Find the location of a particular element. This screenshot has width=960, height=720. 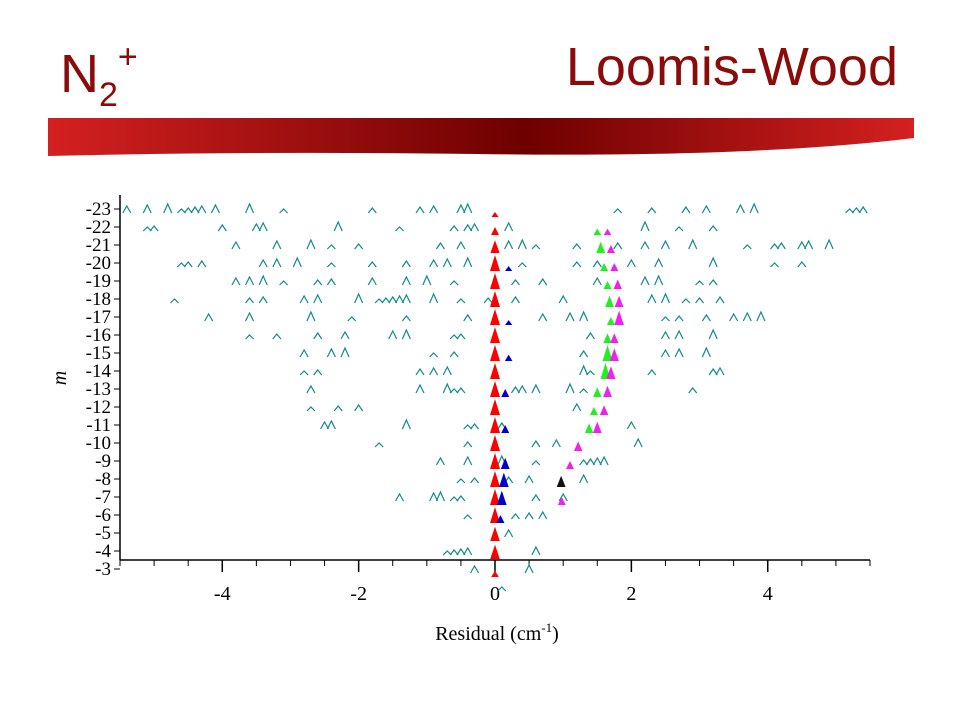

y-tick-label: -9 is located at coordinates (103, 461).